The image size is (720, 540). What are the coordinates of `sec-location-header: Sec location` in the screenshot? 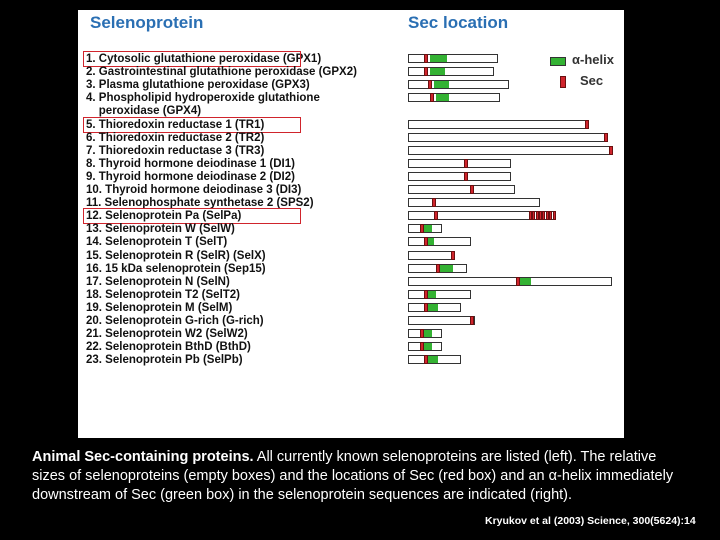 It's located at (458, 22).